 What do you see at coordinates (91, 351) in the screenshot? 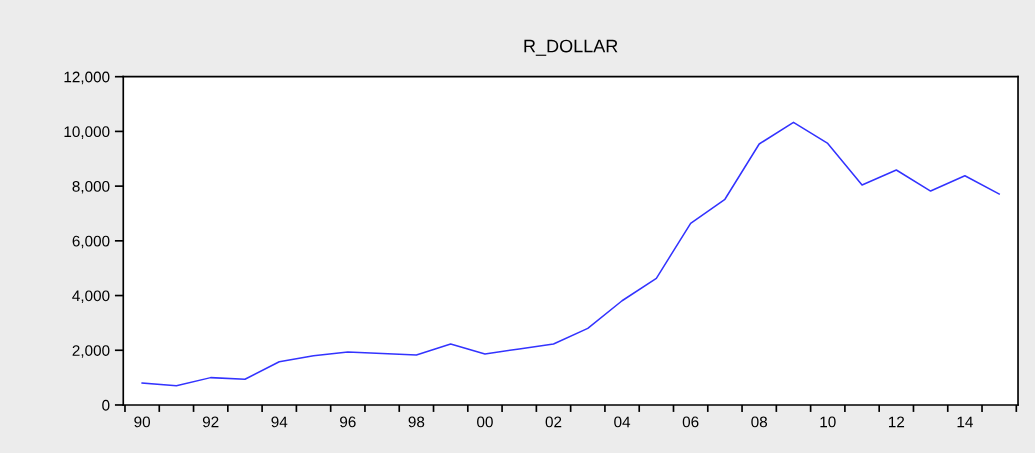
I see `y-tick-label: 2,000` at bounding box center [91, 351].